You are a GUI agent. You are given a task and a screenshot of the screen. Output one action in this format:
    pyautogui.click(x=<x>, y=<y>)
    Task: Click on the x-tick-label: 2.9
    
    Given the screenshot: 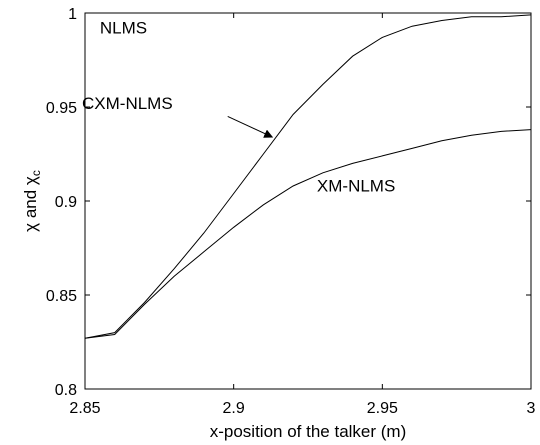 What is the action you would take?
    pyautogui.click(x=234, y=408)
    